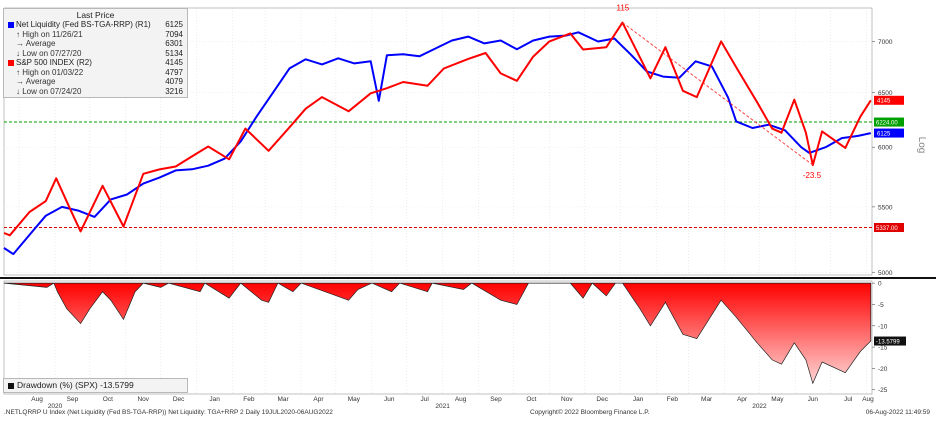  I want to click on dd-last-tag-label: -13.5799, so click(888, 342).